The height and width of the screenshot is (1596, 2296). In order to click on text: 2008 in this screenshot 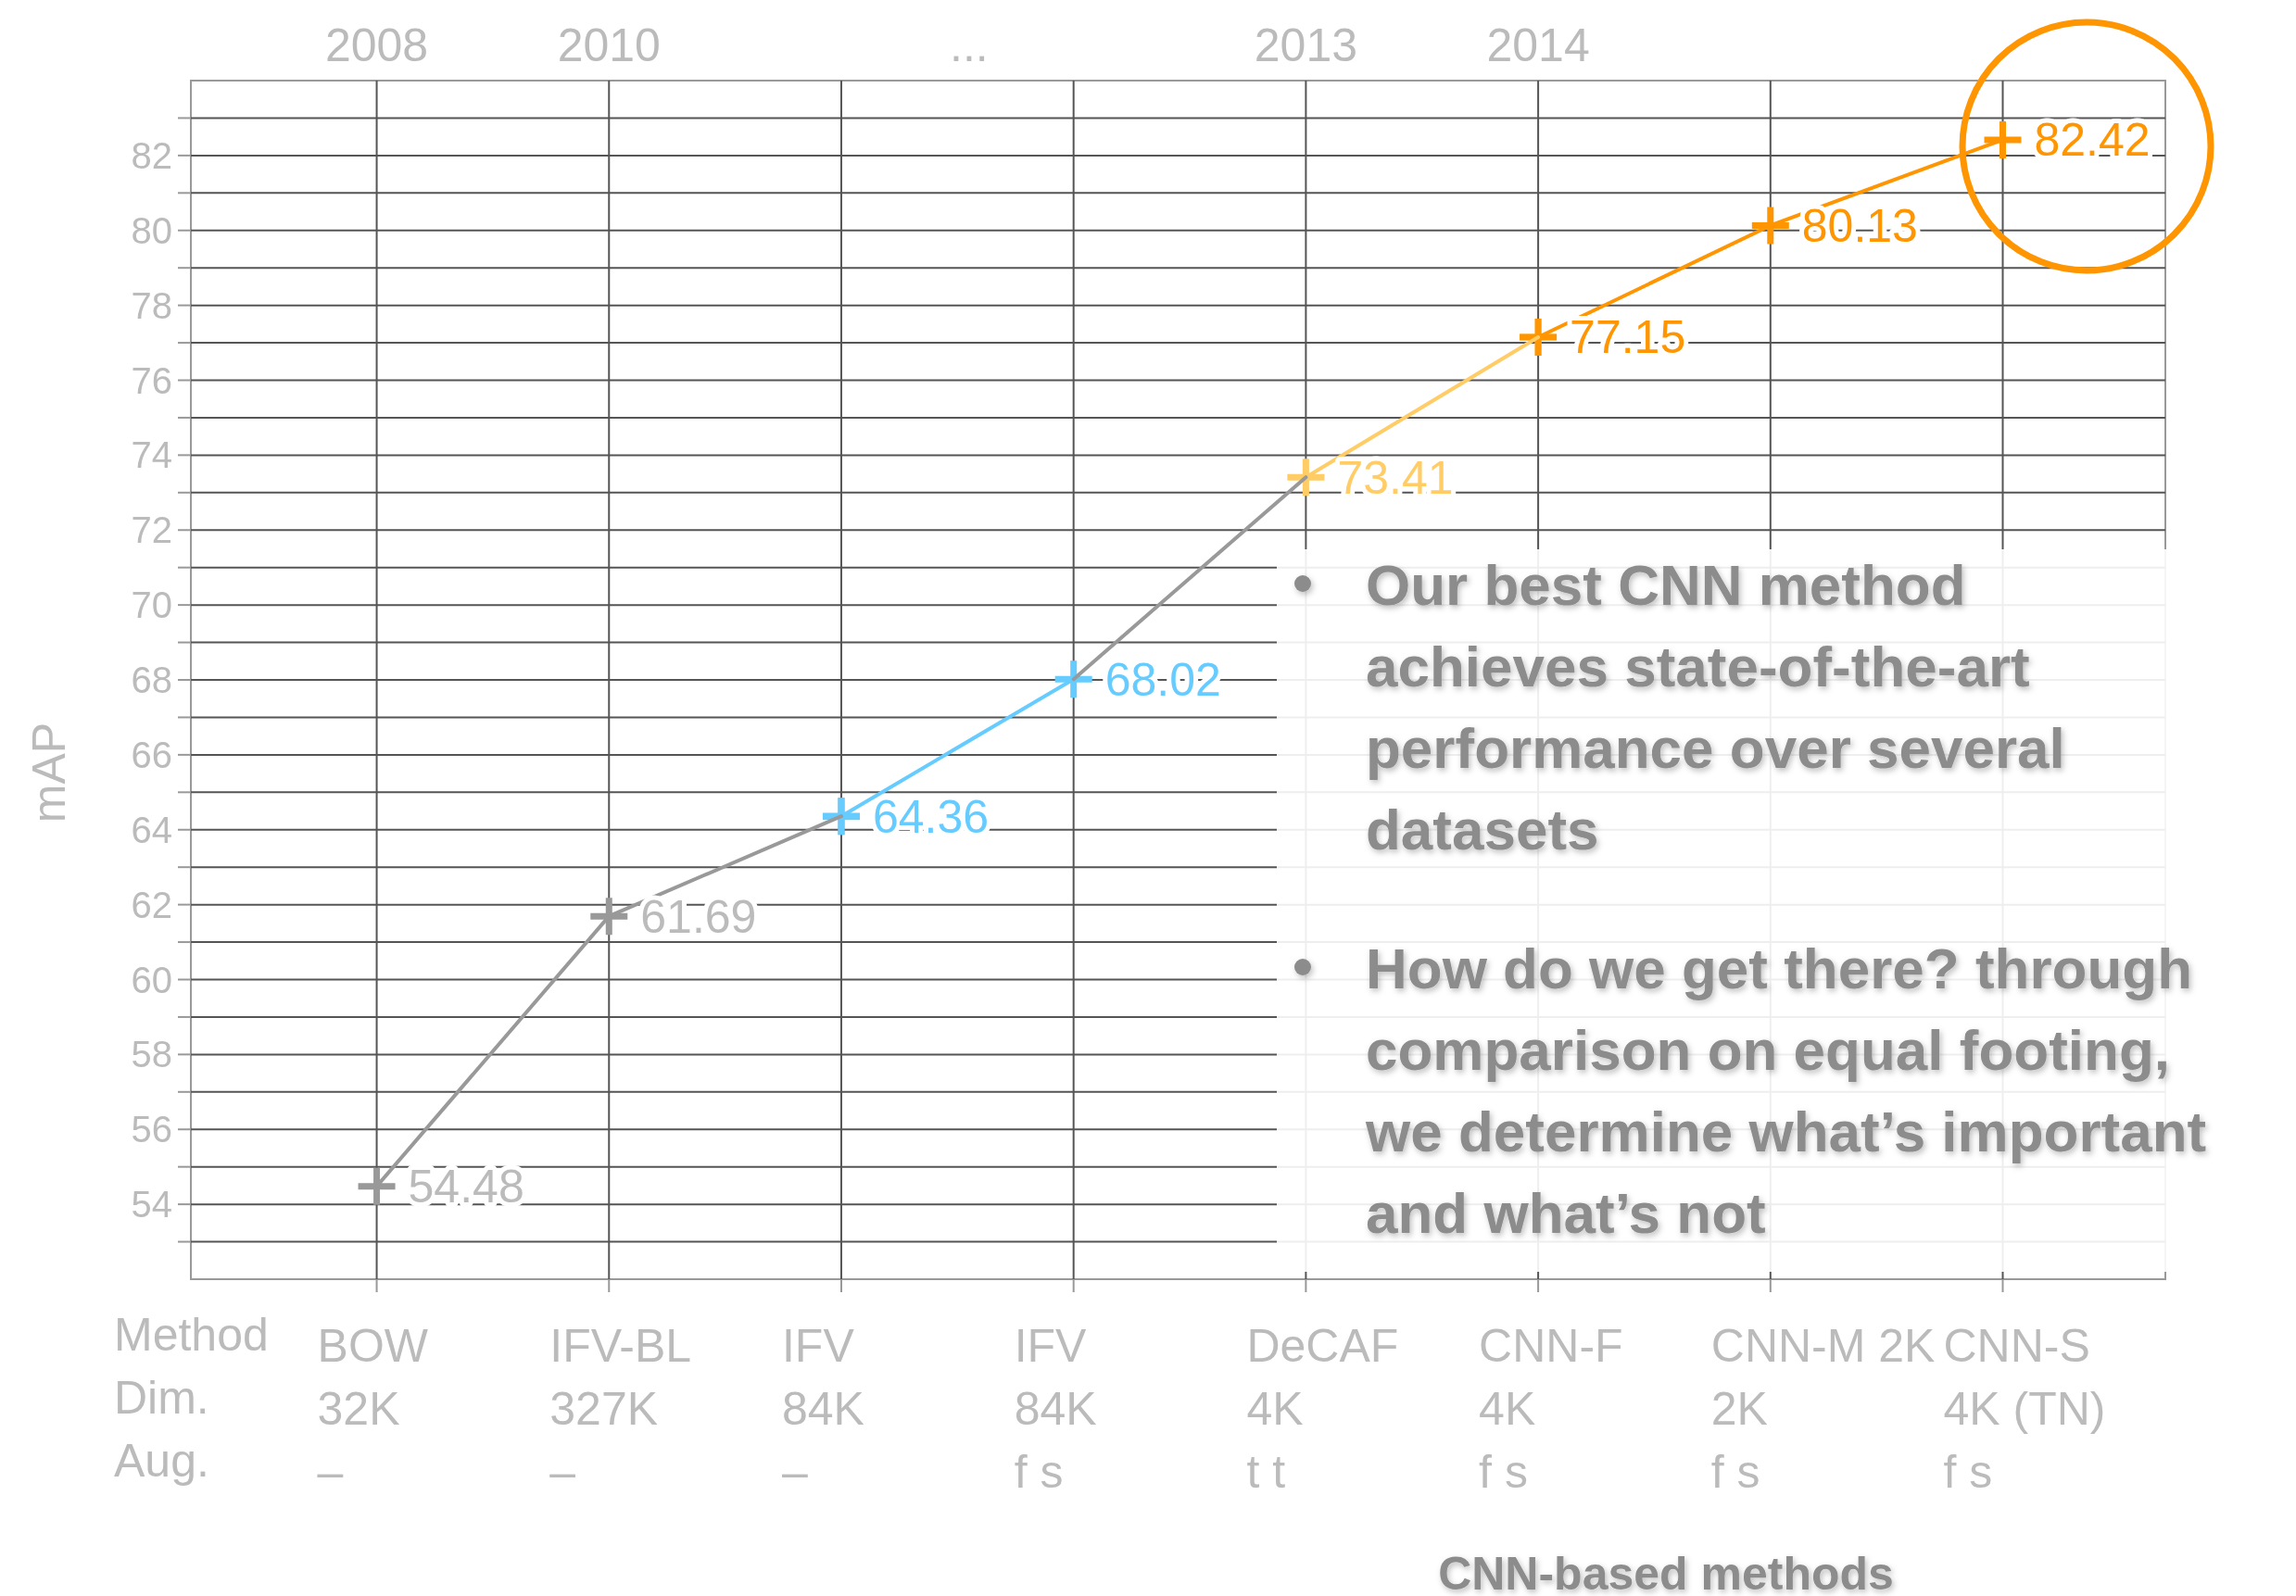, I will do `click(377, 45)`.